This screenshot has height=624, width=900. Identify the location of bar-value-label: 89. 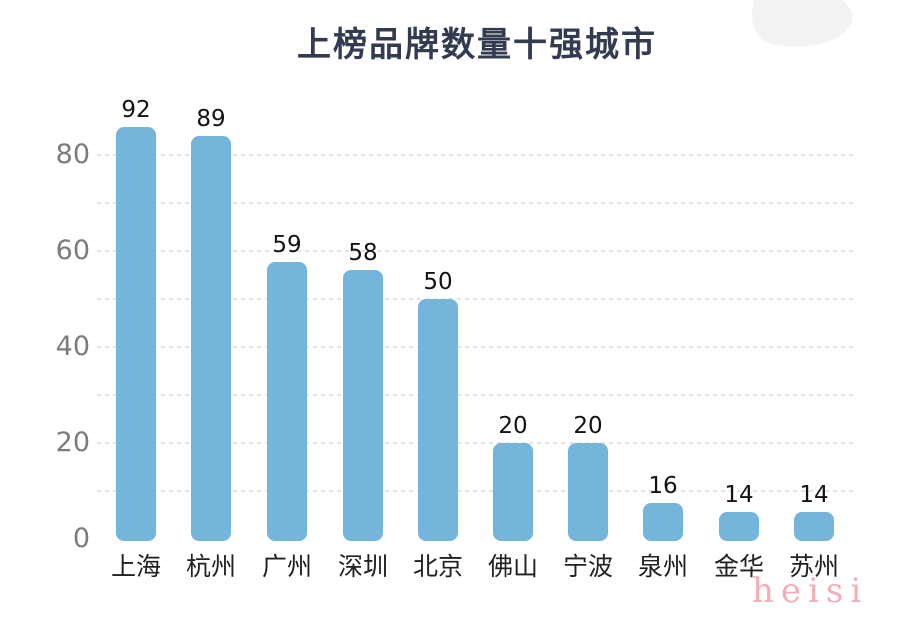
(211, 119).